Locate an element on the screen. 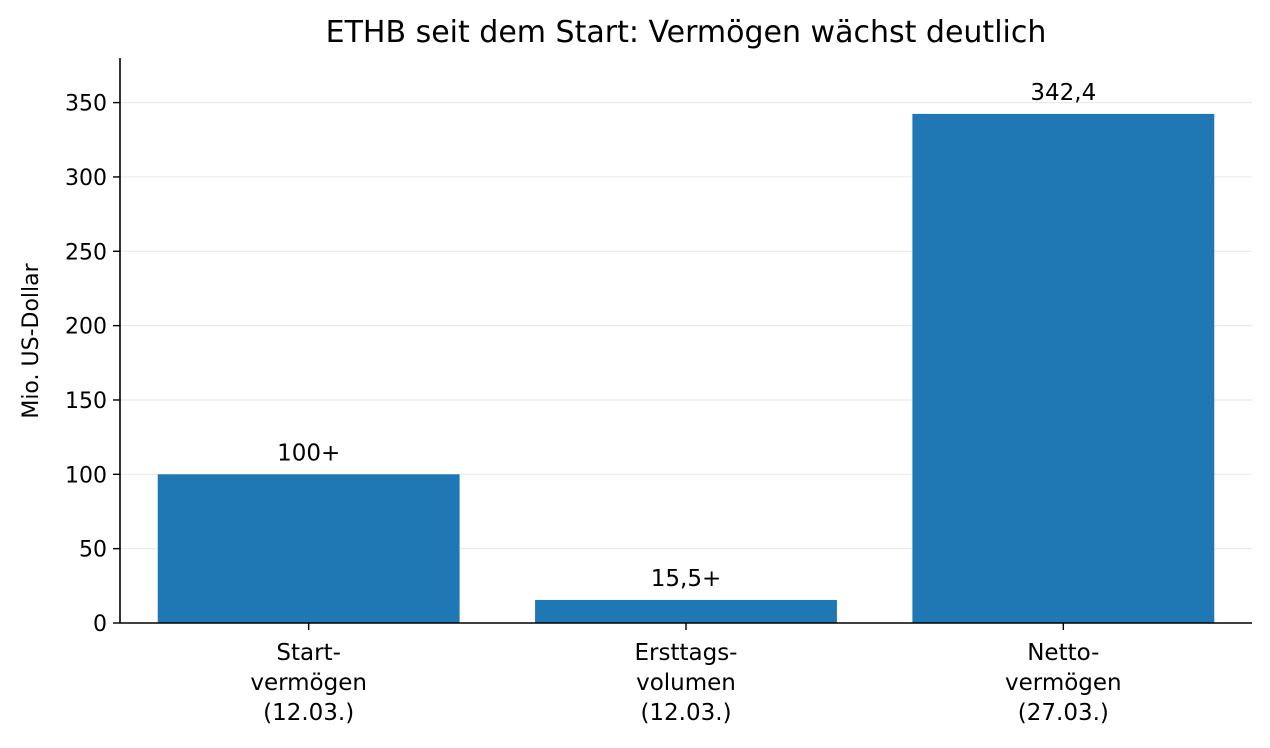 Image resolution: width=1270 pixels, height=748 pixels. y-tick-label: 150 is located at coordinates (86, 401).